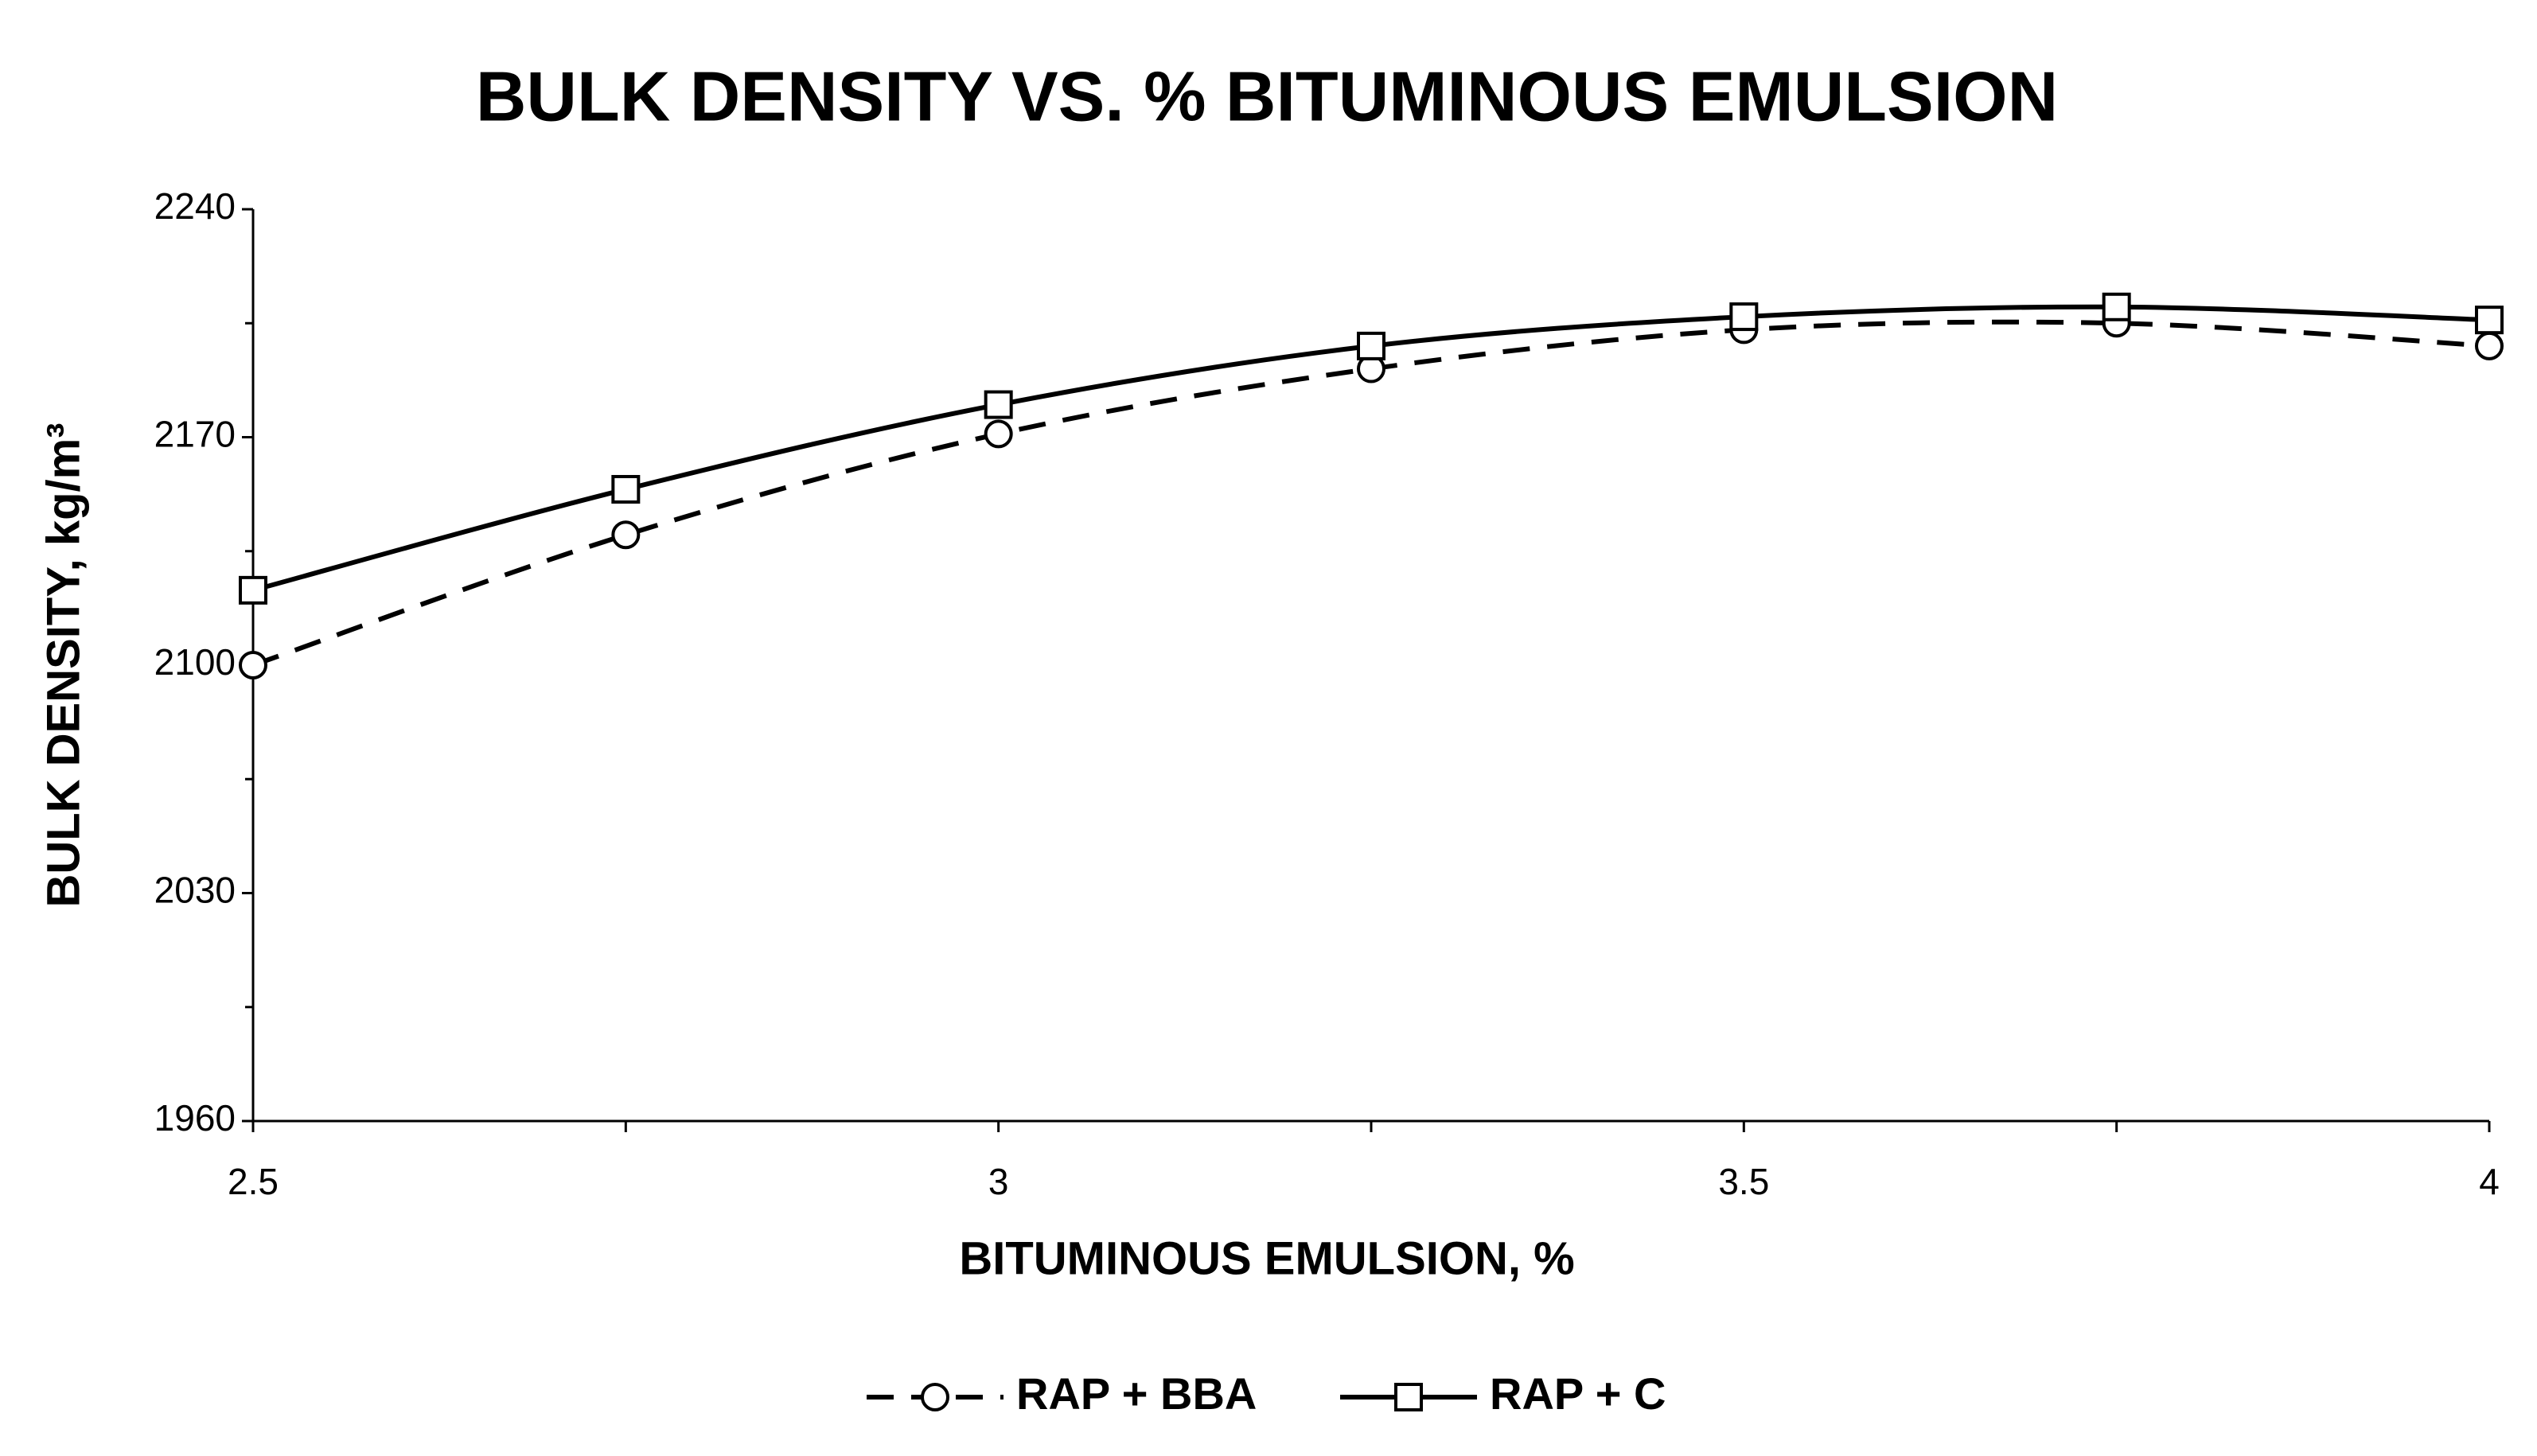 This screenshot has height=1456, width=2537. What do you see at coordinates (195, 434) in the screenshot?
I see `y-tick-label: 2170` at bounding box center [195, 434].